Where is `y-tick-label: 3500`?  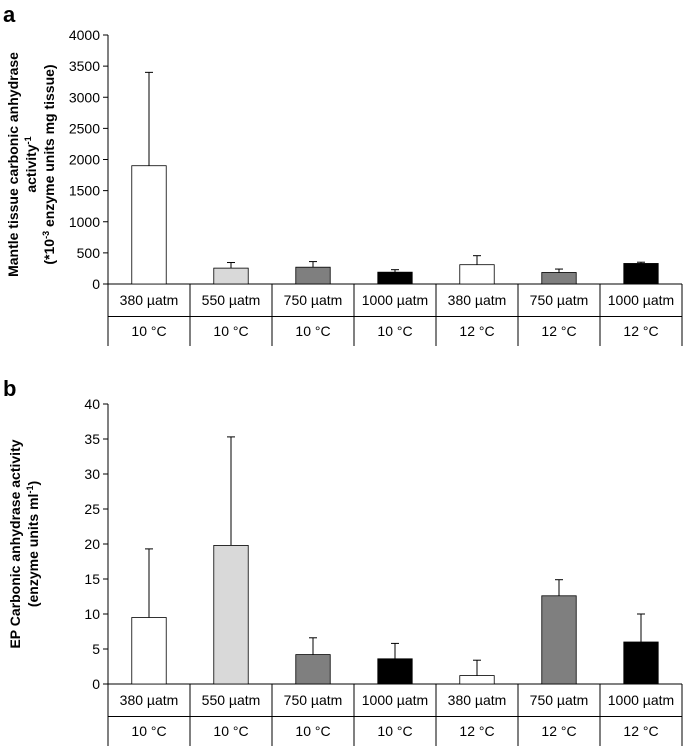 y-tick-label: 3500 is located at coordinates (84, 66).